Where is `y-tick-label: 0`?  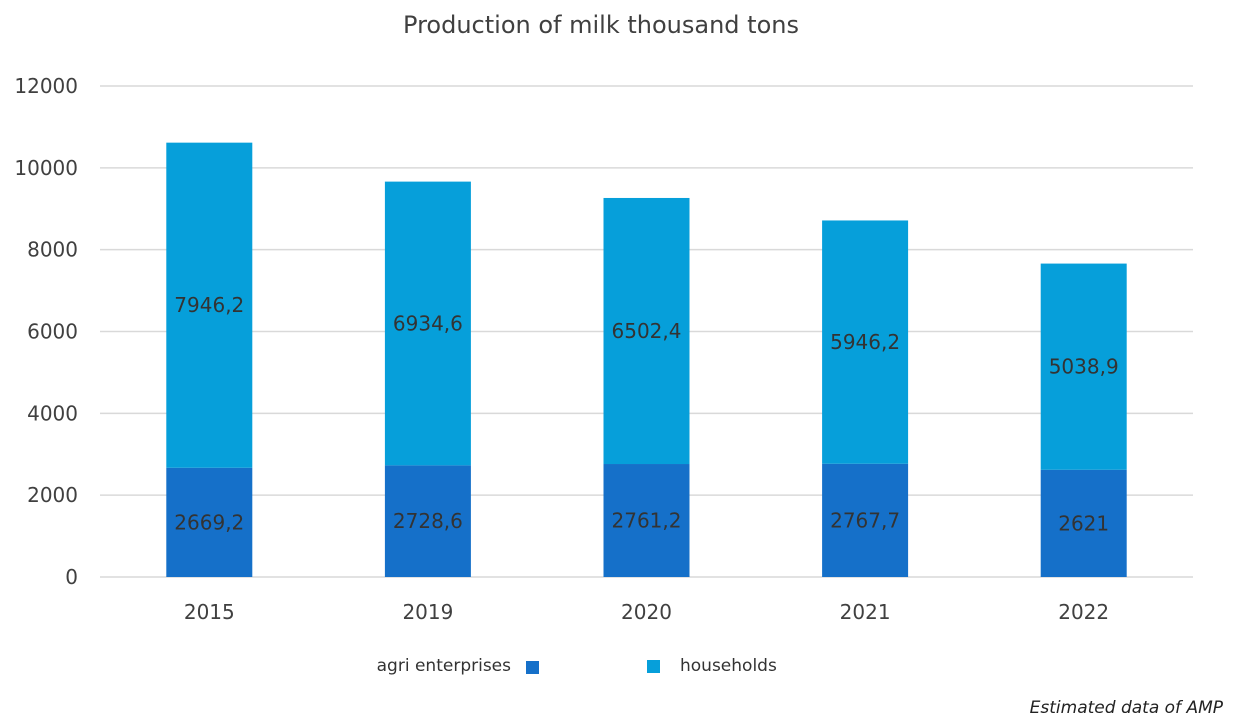
y-tick-label: 0 is located at coordinates (71, 577).